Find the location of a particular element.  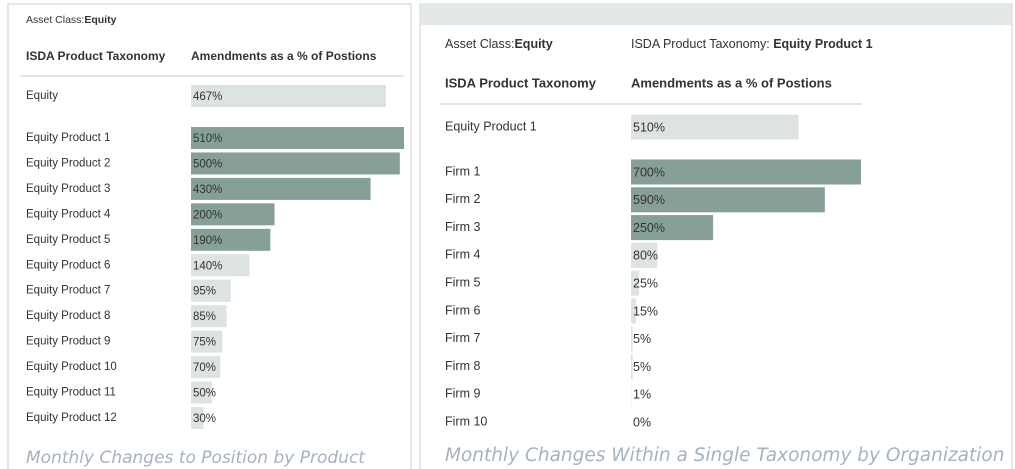

value-label: 50% is located at coordinates (204, 394).